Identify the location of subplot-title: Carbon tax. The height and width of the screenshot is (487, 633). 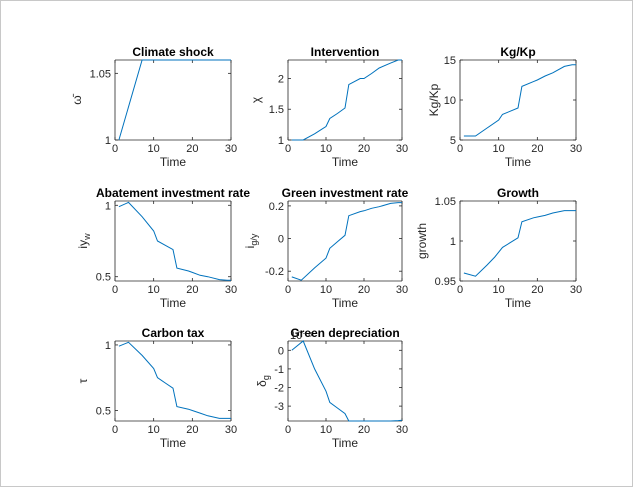
(173, 333).